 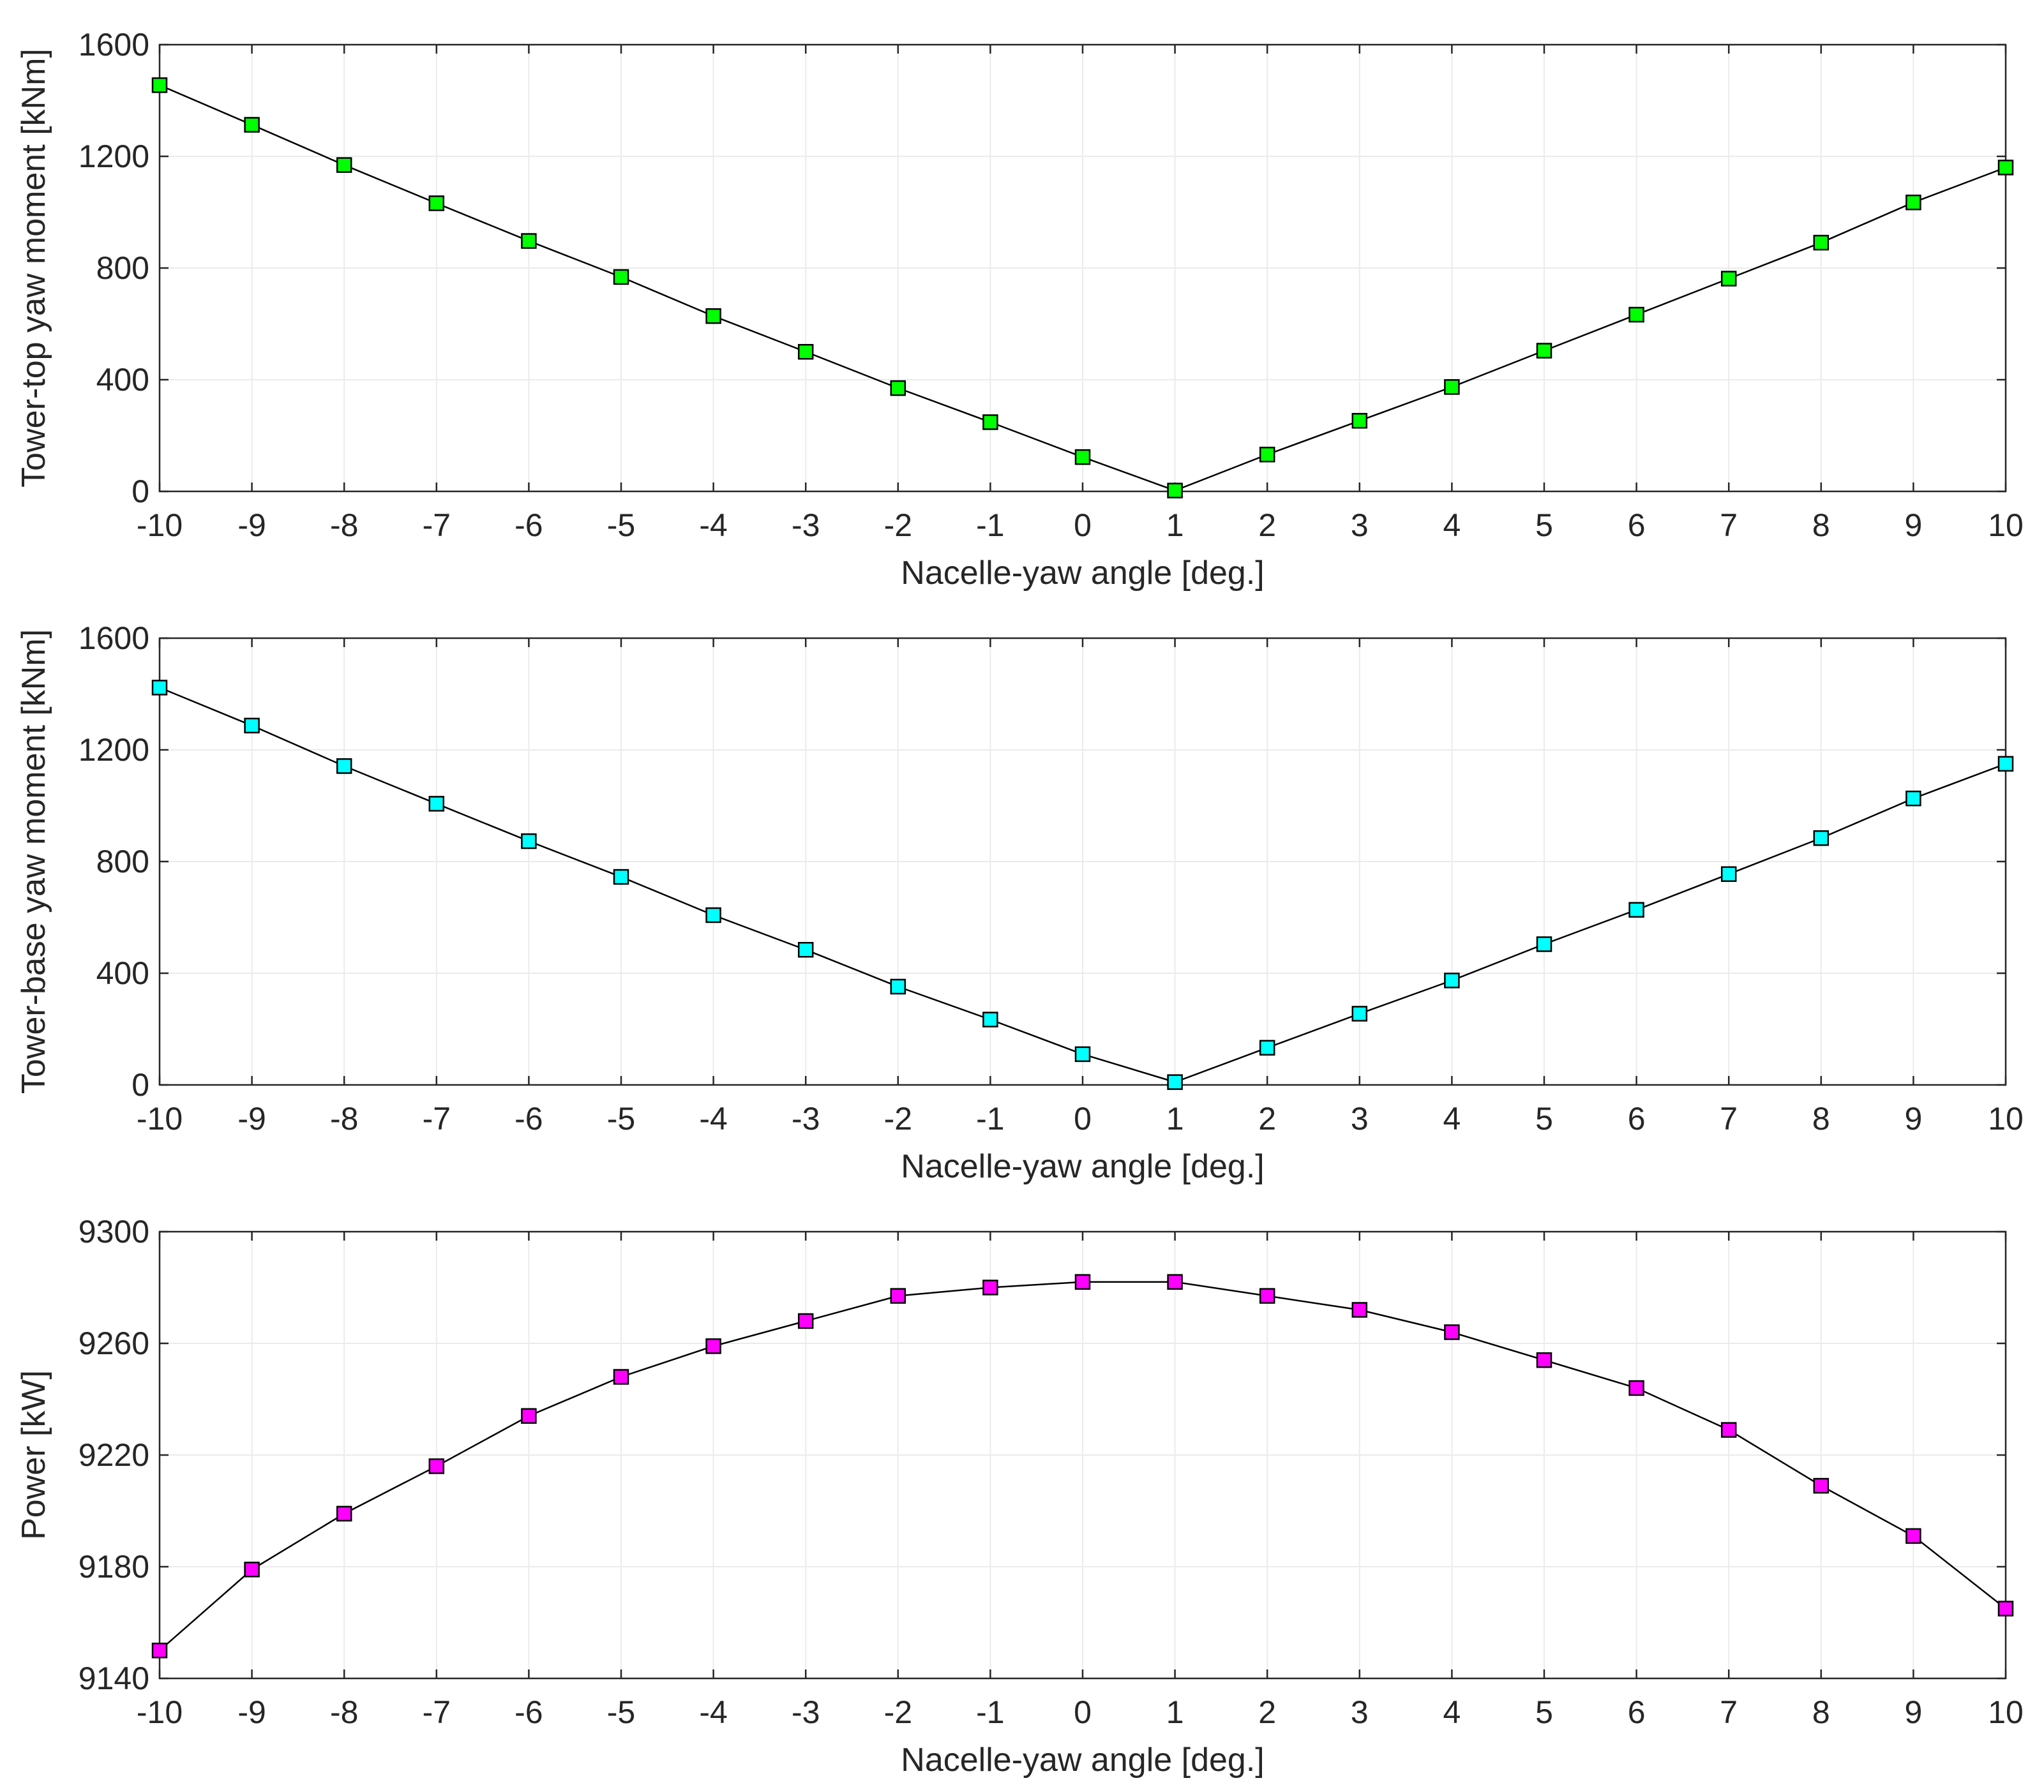 I want to click on y-tick-label: 800, so click(x=122, y=268).